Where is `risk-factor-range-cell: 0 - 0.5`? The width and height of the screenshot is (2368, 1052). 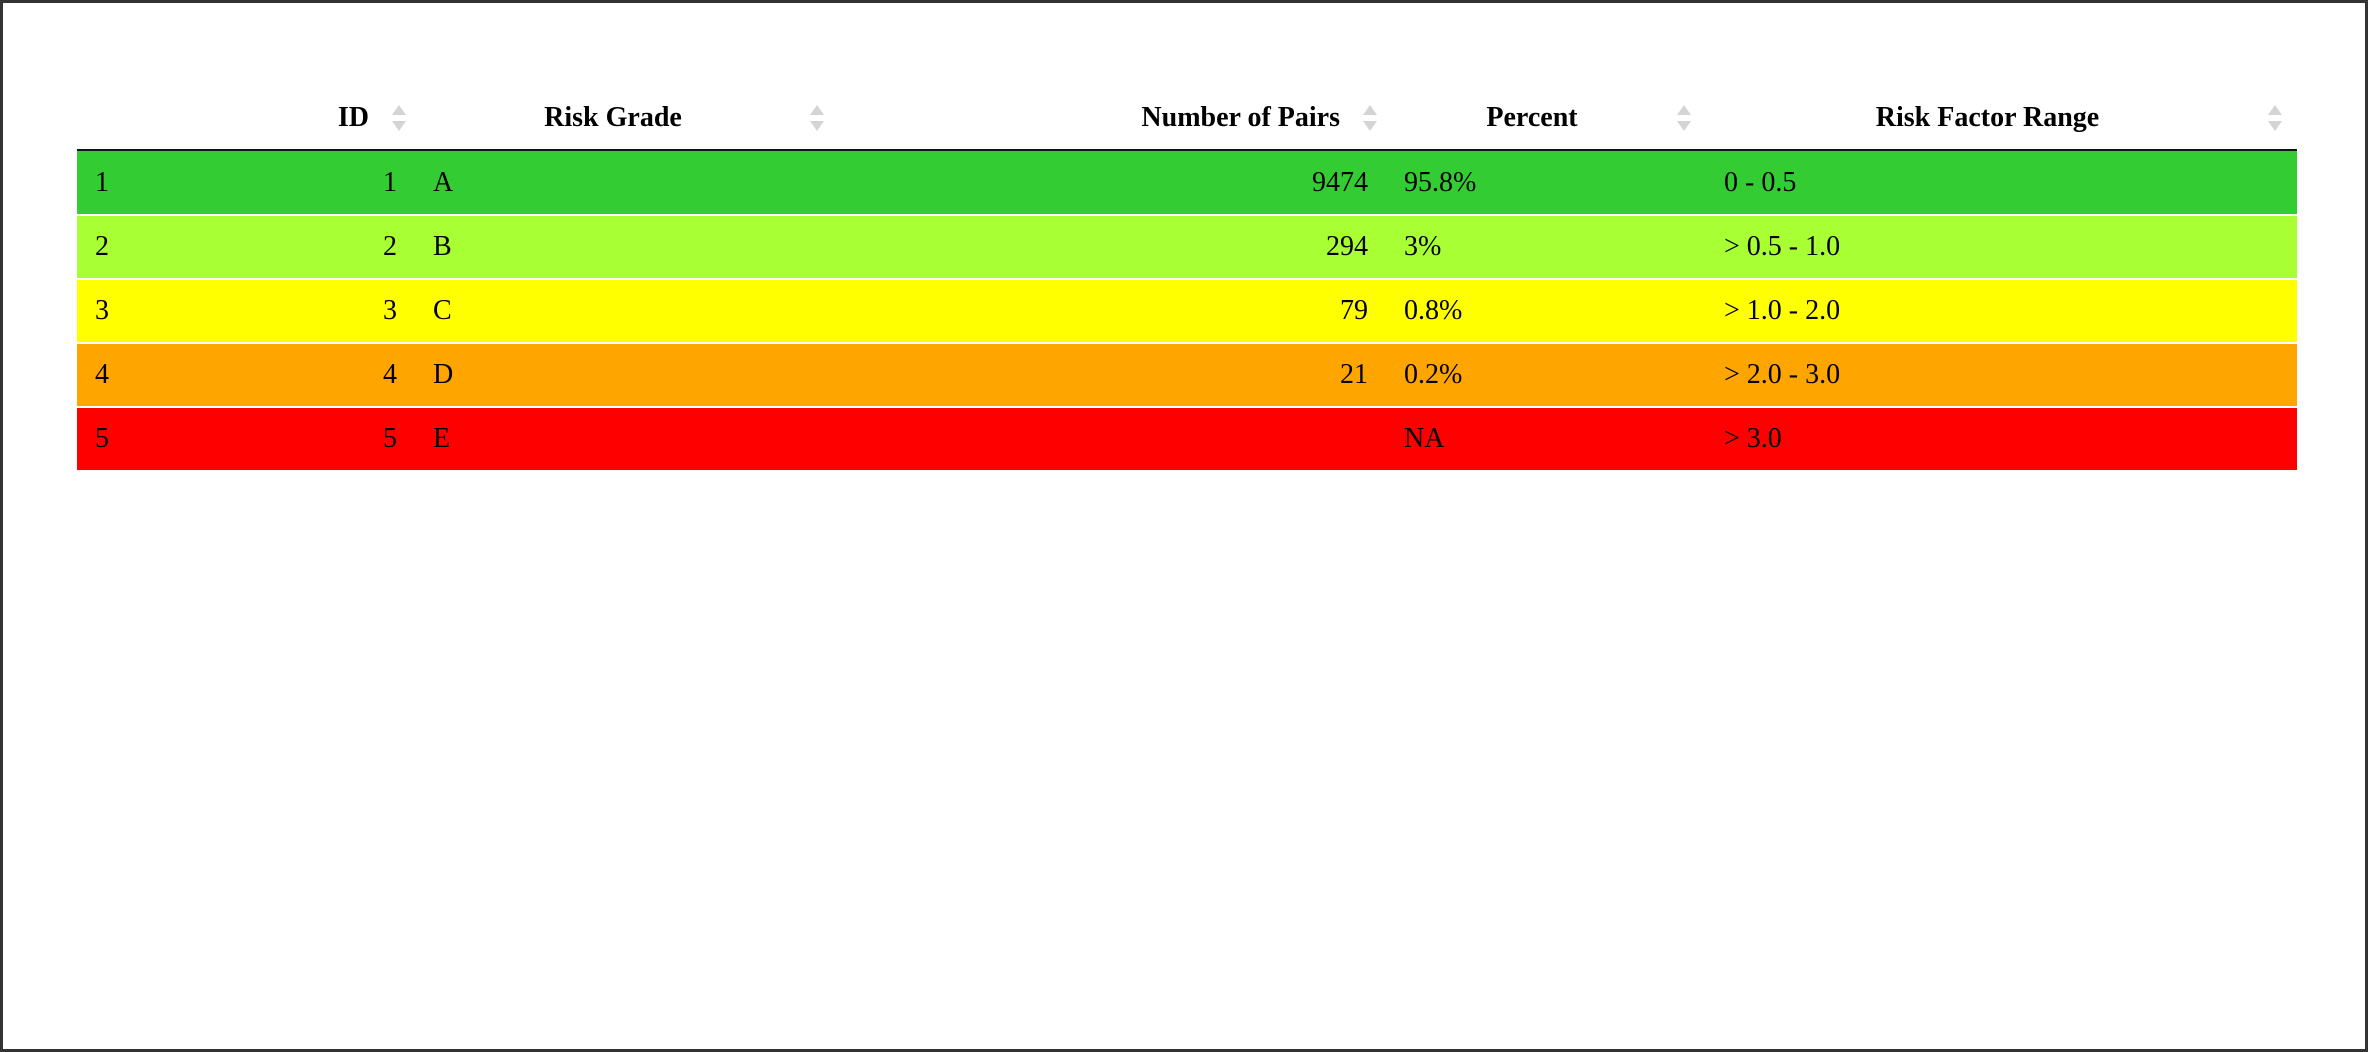 risk-factor-range-cell: 0 - 0.5 is located at coordinates (2001, 182).